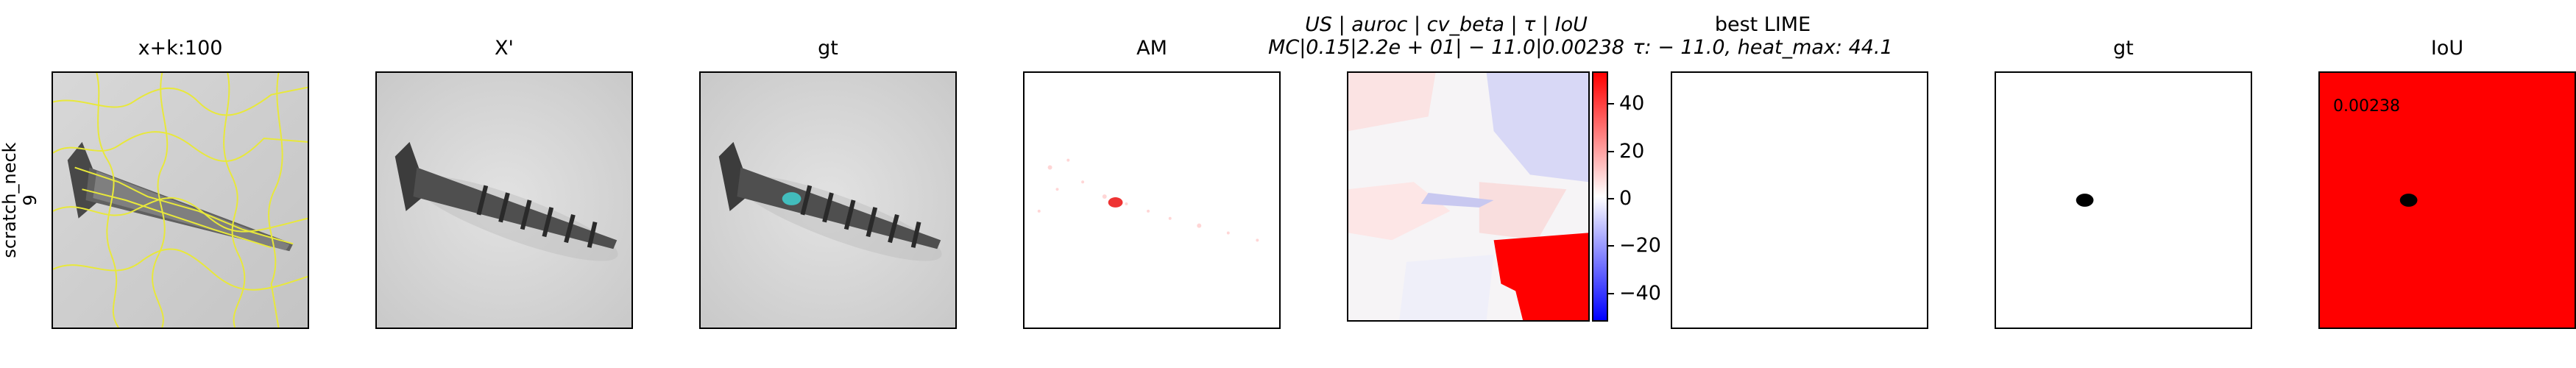 This screenshot has width=2576, height=368. What do you see at coordinates (504, 48) in the screenshot?
I see `title-panel-2: X'` at bounding box center [504, 48].